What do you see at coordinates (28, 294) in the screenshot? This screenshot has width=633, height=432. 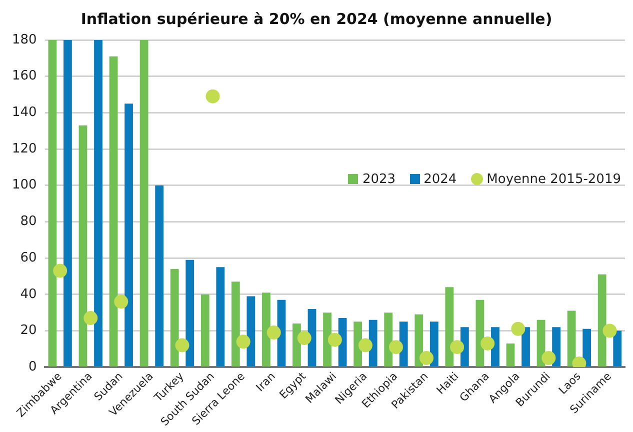 I see `y-tick-label: 40` at bounding box center [28, 294].